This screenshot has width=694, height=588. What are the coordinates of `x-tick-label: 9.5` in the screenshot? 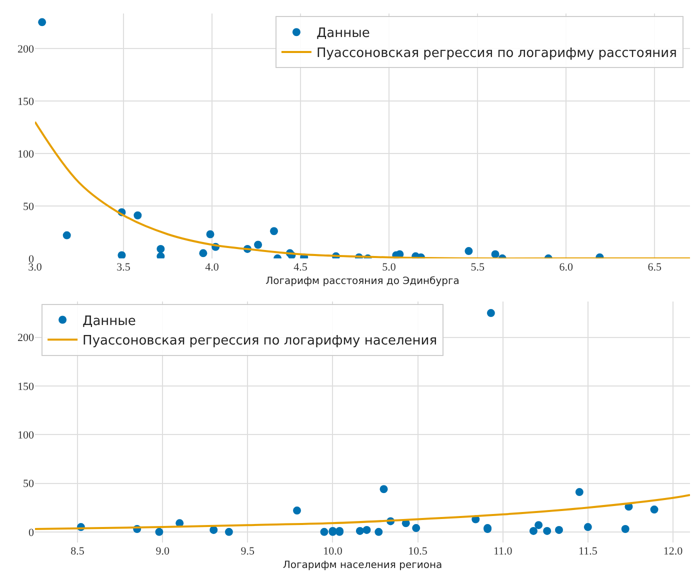 It's located at (248, 552).